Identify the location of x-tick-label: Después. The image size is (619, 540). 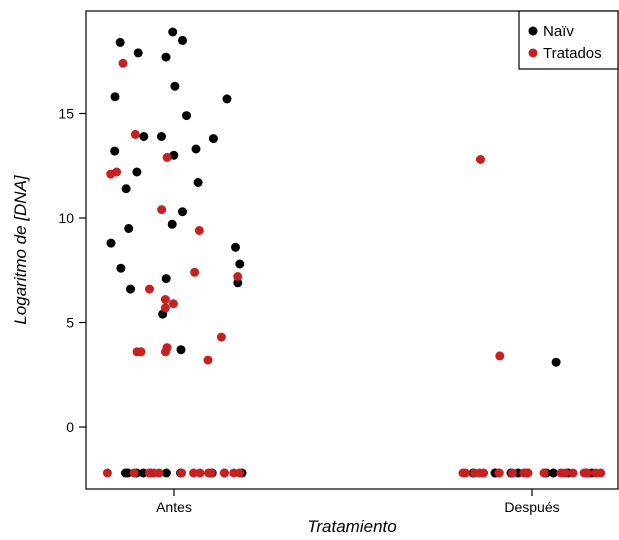
(531, 507).